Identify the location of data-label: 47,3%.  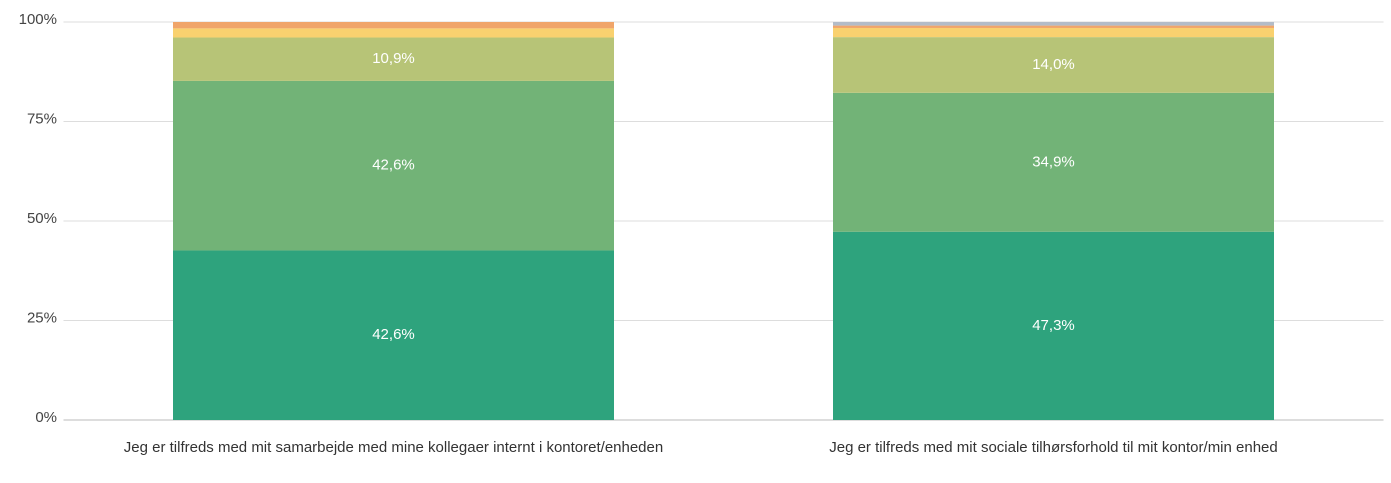
(1053, 325).